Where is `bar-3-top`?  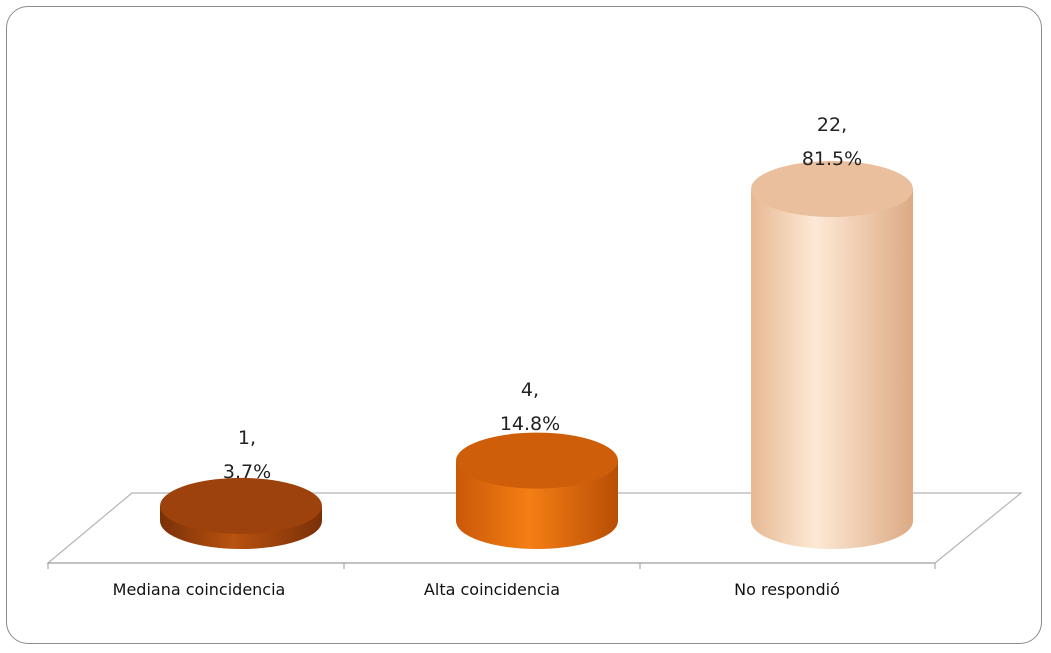
bar-3-top is located at coordinates (832, 189).